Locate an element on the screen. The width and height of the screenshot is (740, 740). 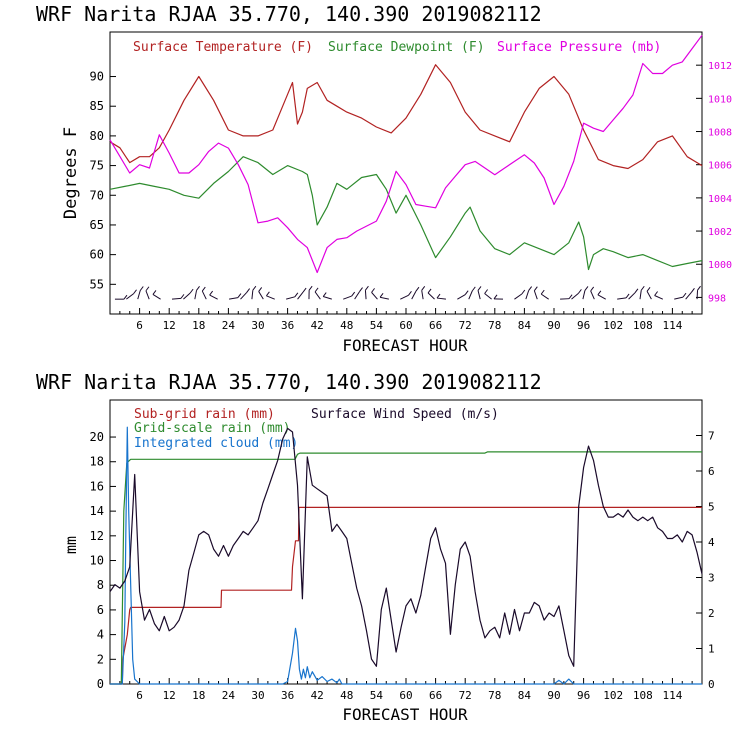
panel-1-x-axis-label: FORECAST HOUR is located at coordinates (405, 345).